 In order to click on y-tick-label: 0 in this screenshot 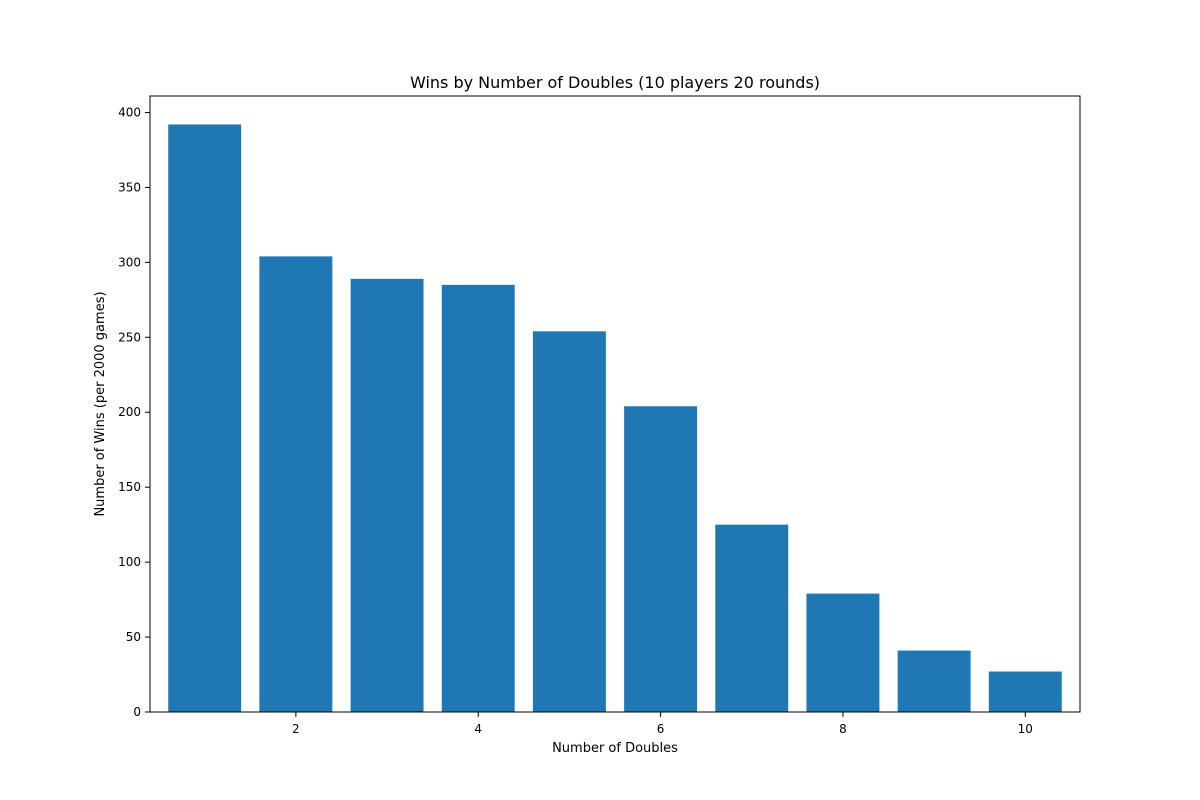, I will do `click(137, 712)`.